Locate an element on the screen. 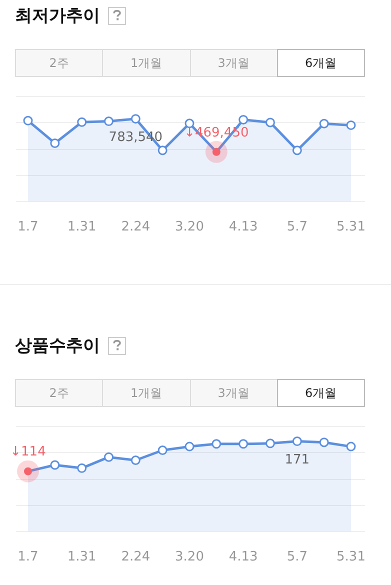 The image size is (391, 585). data-label: ↓114 is located at coordinates (28, 452).